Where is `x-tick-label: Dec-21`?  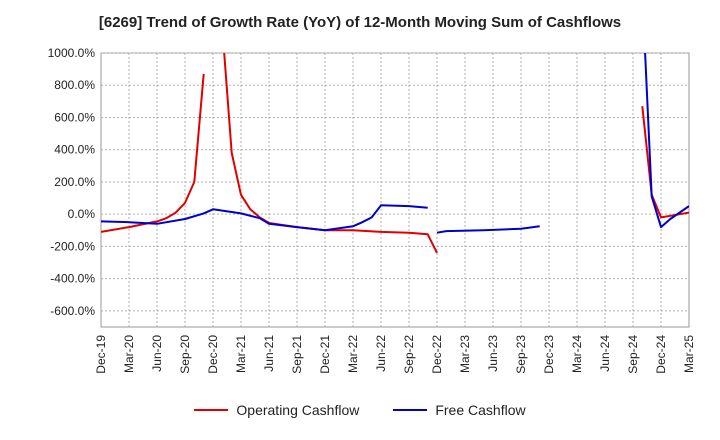
x-tick-label: Dec-21 is located at coordinates (325, 354).